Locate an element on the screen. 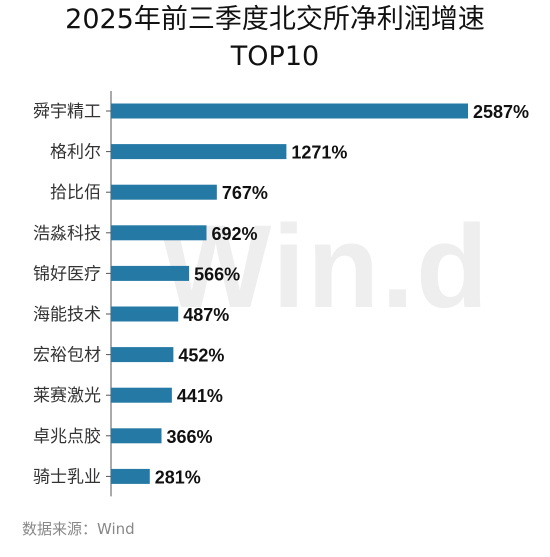 The width and height of the screenshot is (550, 557). value-label: 441% is located at coordinates (200, 396).